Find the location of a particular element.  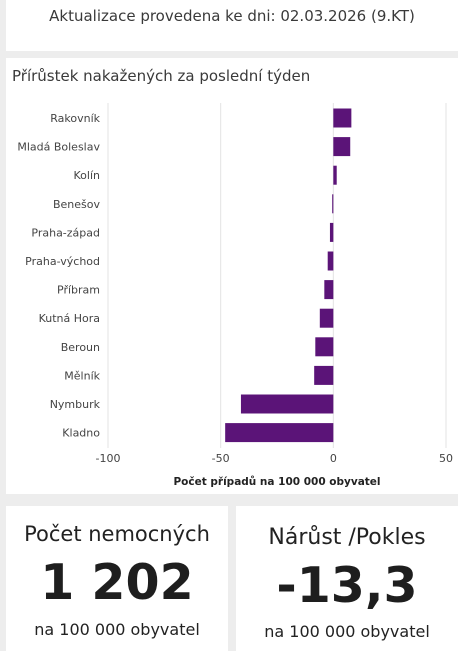

chart-x-ticks: -100 -50 0 50 is located at coordinates (274, 458).